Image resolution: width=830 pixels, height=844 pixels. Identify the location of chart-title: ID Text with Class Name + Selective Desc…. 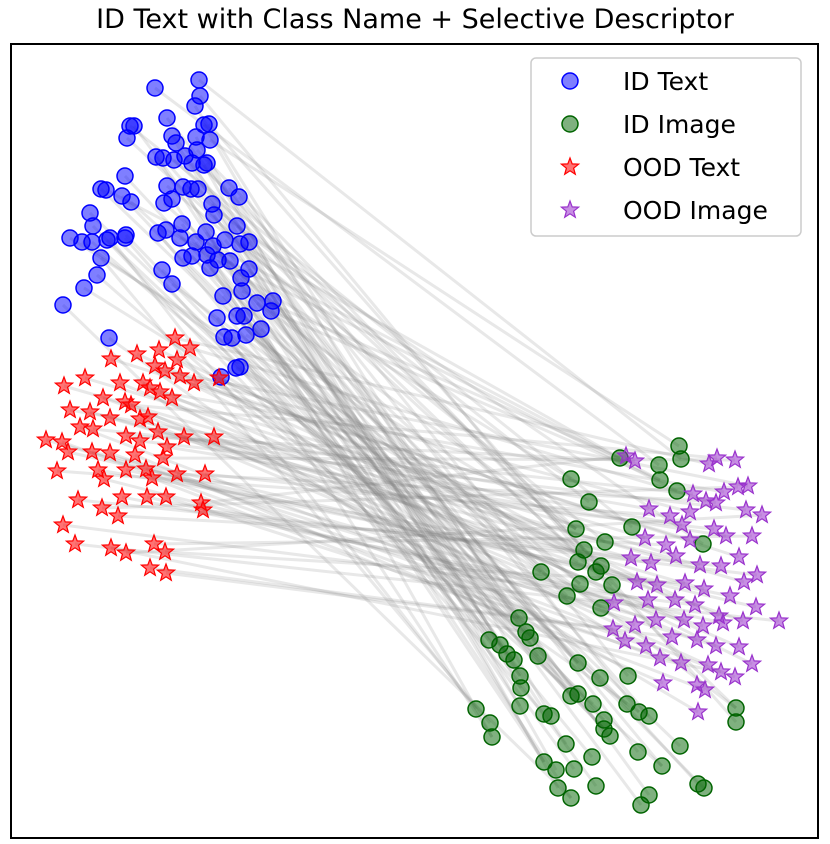
(415, 19).